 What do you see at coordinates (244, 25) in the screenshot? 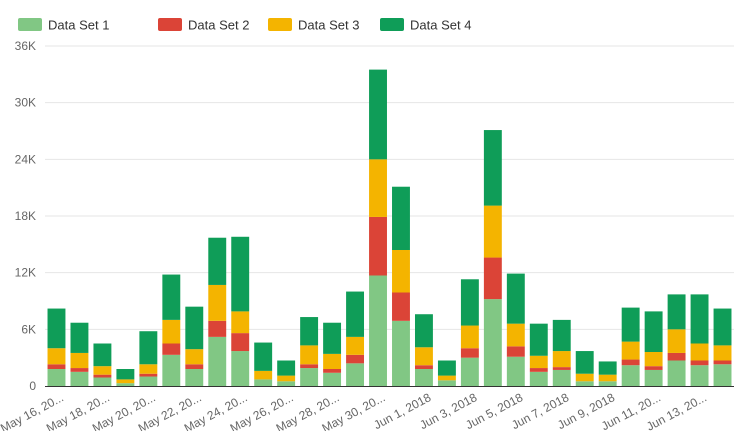
I see `legend: Data Set 1 Data Set 2 Data Set 3 Data Set 4` at bounding box center [244, 25].